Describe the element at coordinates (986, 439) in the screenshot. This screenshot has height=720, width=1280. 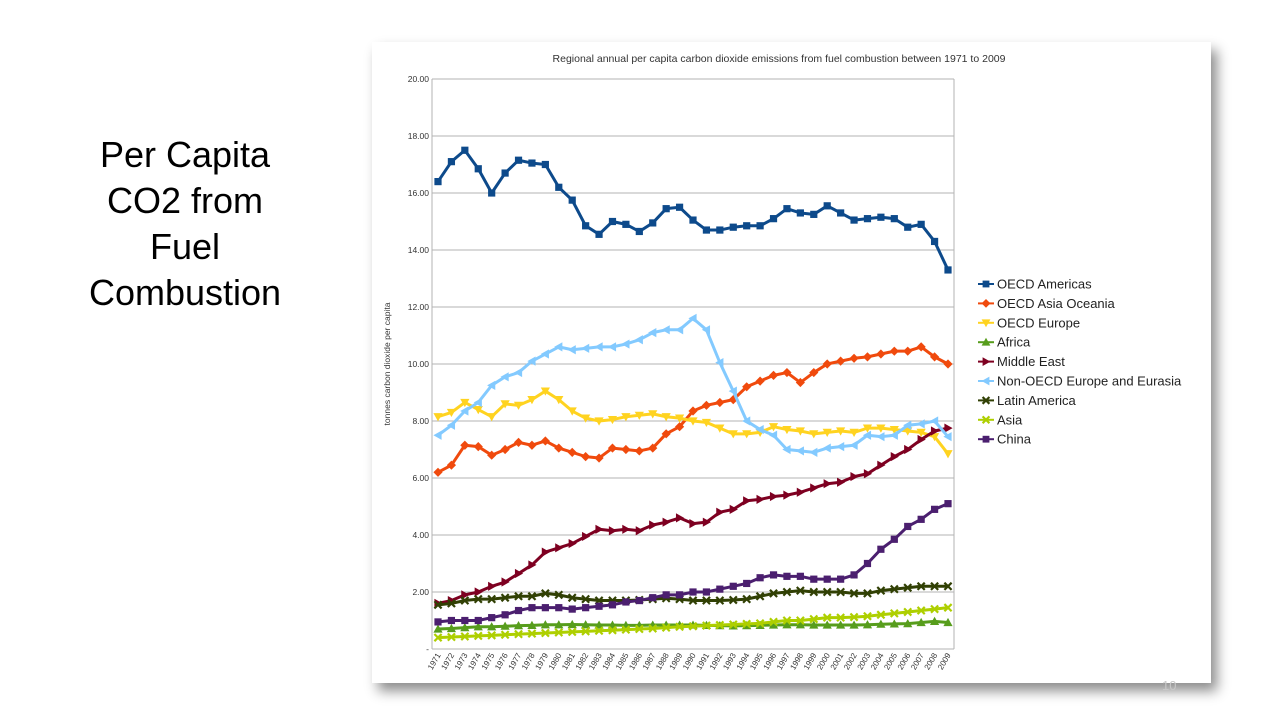
I see `legend-marker-china` at that location.